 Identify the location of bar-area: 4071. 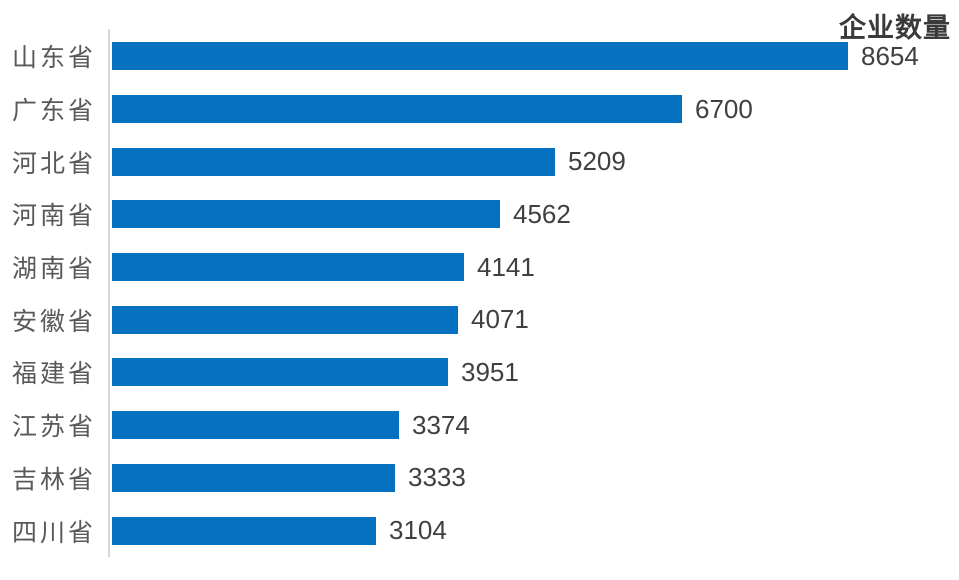
(535, 319).